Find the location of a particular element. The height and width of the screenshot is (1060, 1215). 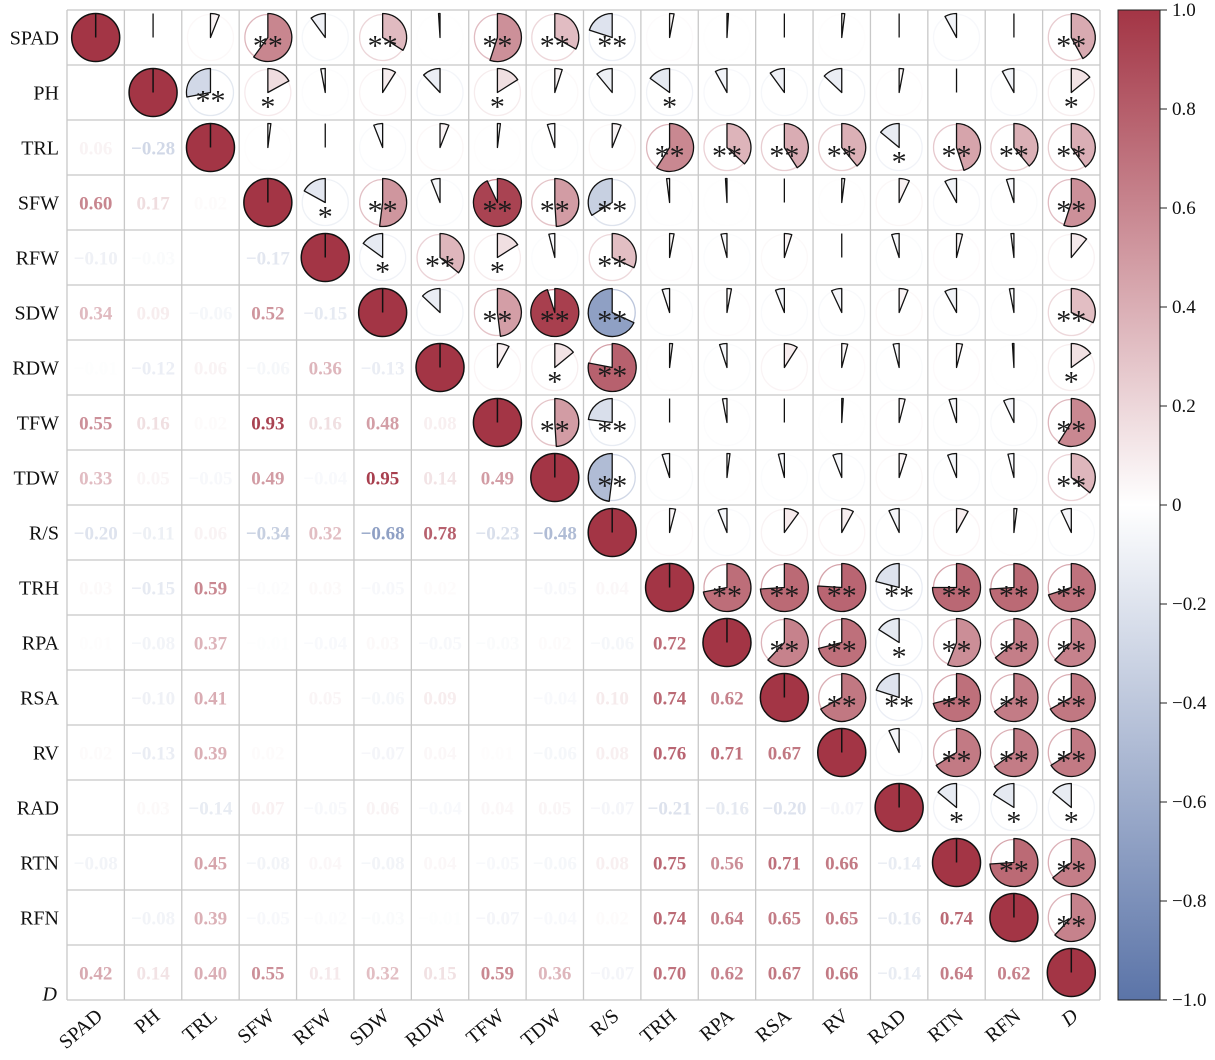

column-label: D is located at coordinates (1070, 1018).